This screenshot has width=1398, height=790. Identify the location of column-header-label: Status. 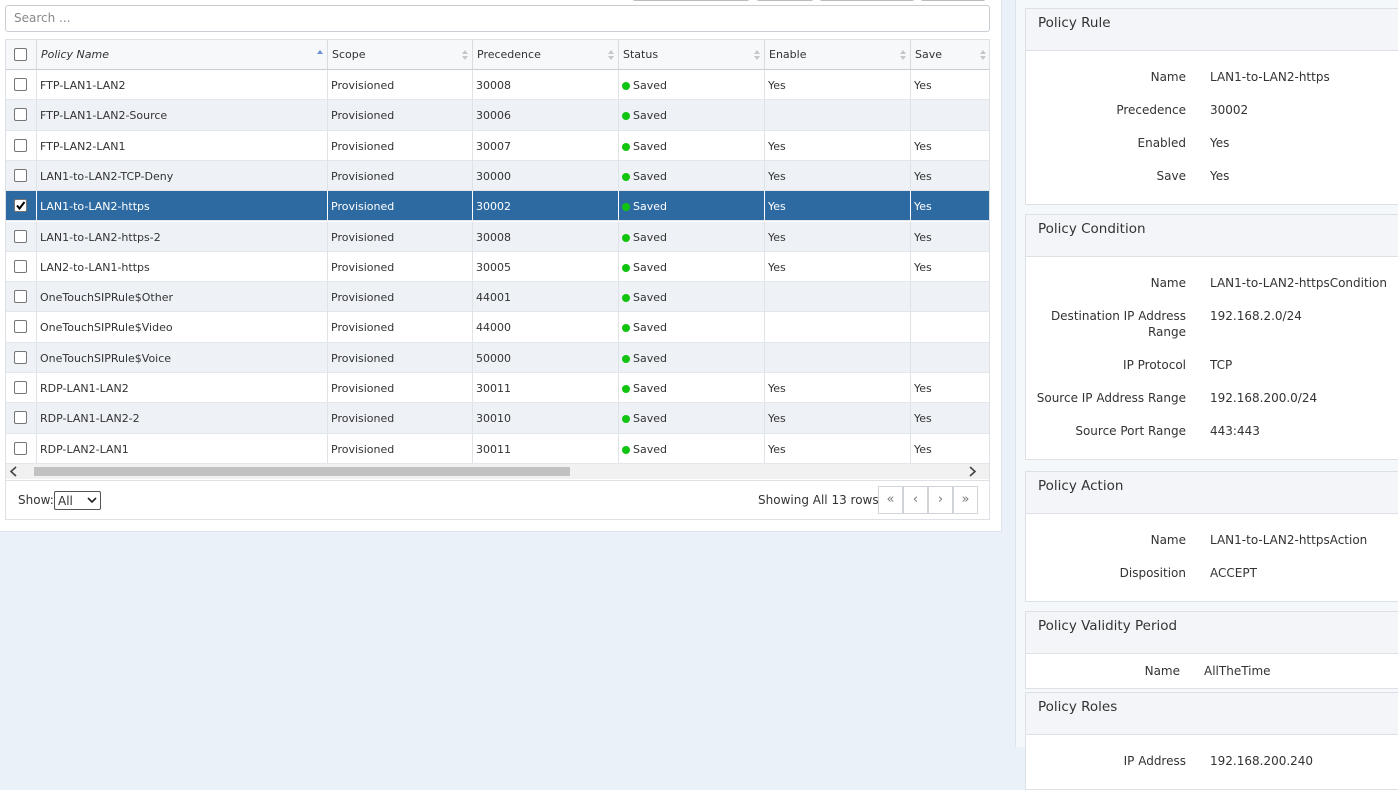
(641, 54).